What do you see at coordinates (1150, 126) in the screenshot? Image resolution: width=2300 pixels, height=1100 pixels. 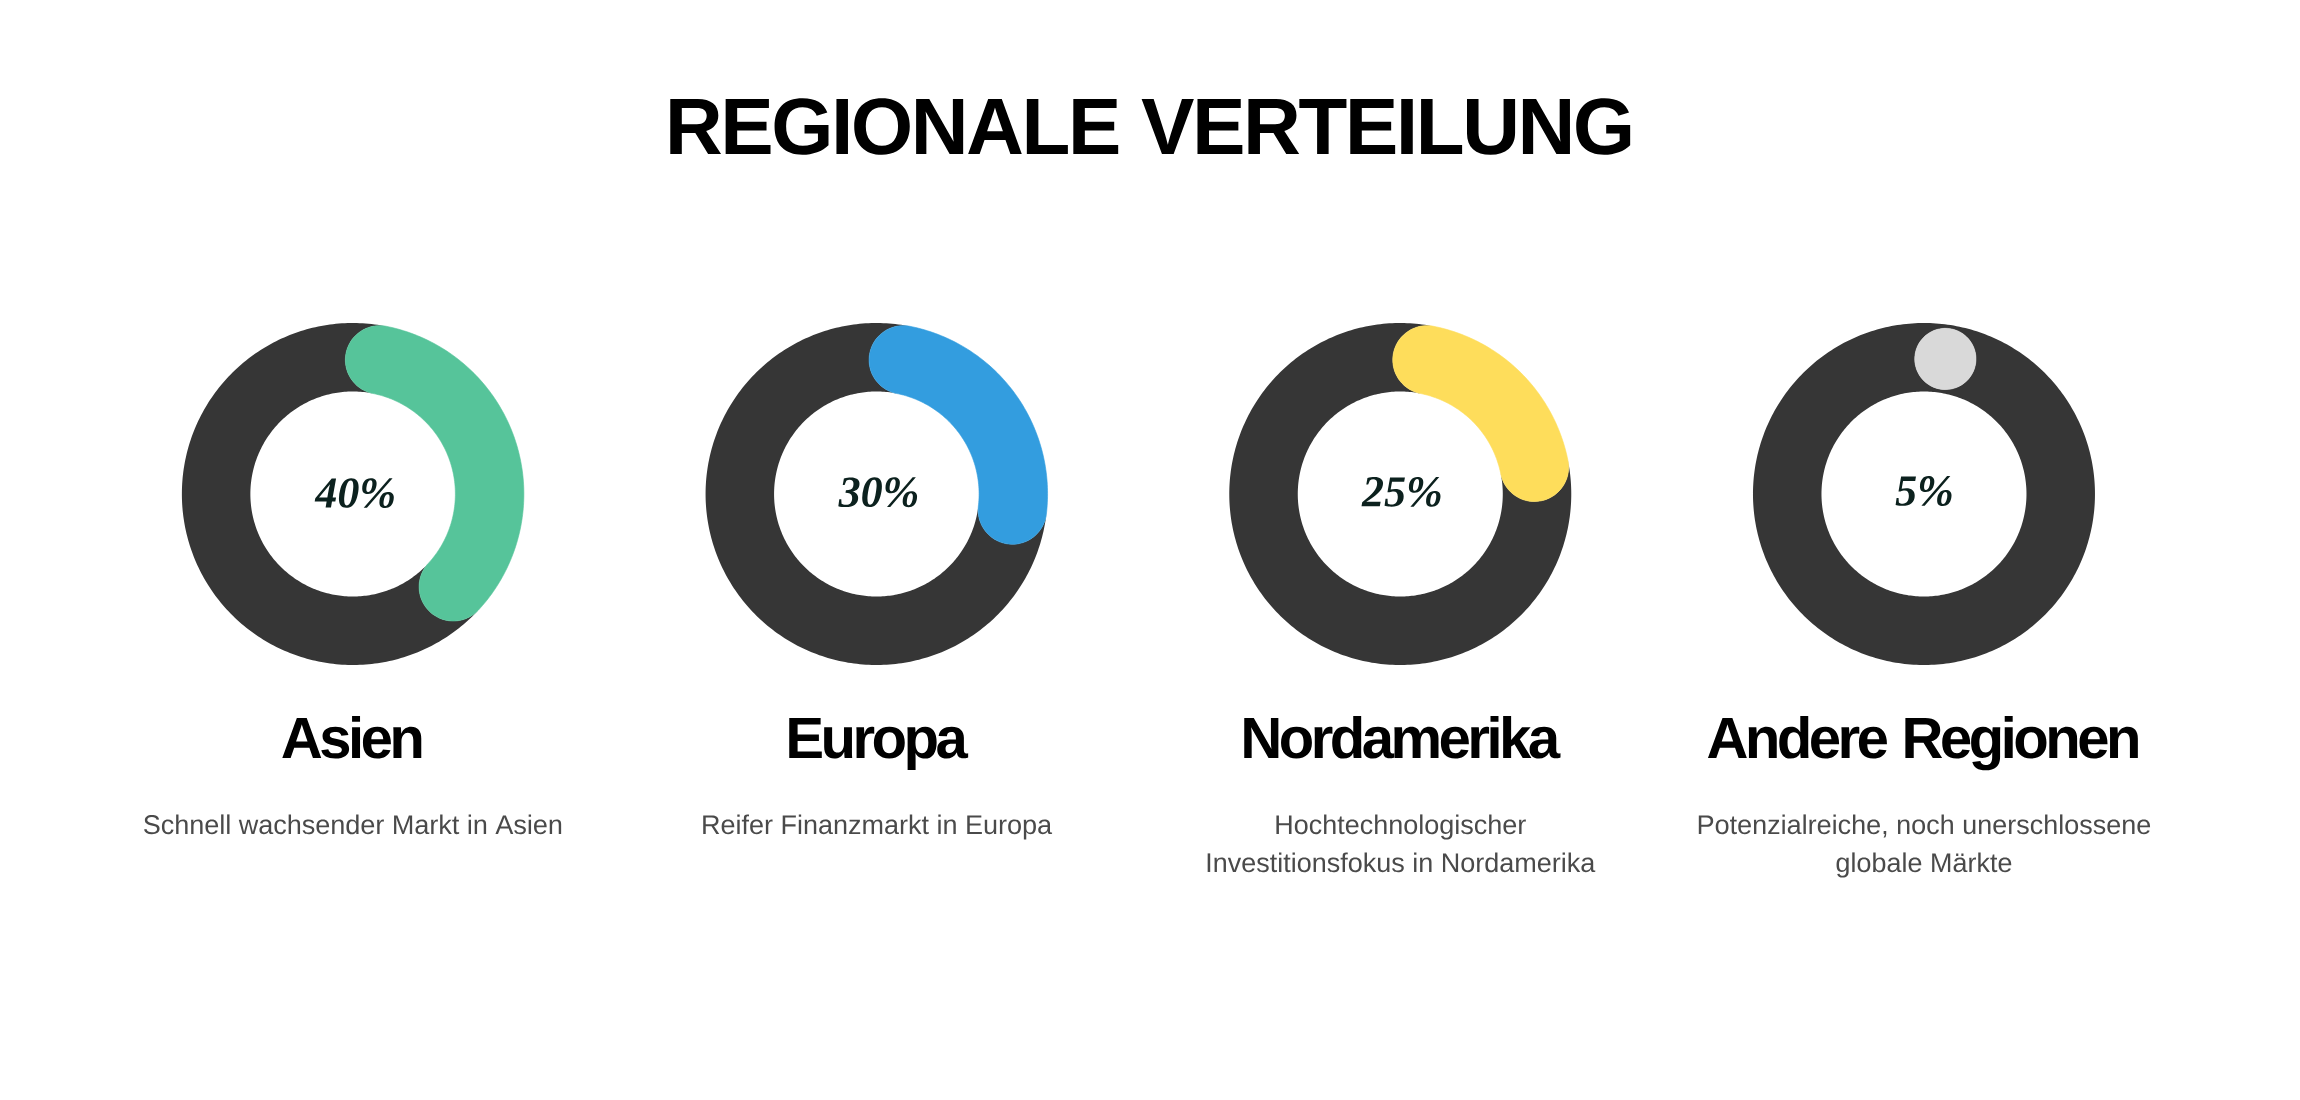 I see `text: REGIONALE VERTEILUNG` at bounding box center [1150, 126].